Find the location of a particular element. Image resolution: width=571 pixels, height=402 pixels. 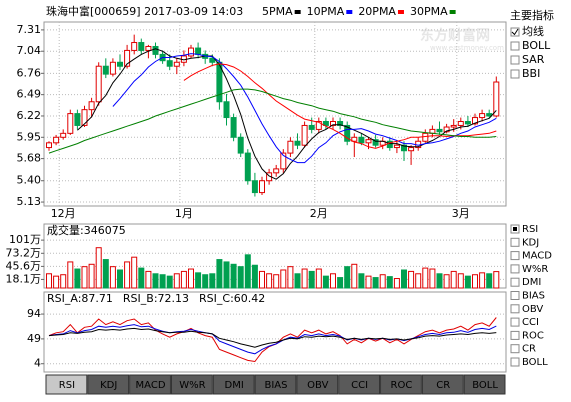

tab-label: MACD is located at coordinates (151, 385).